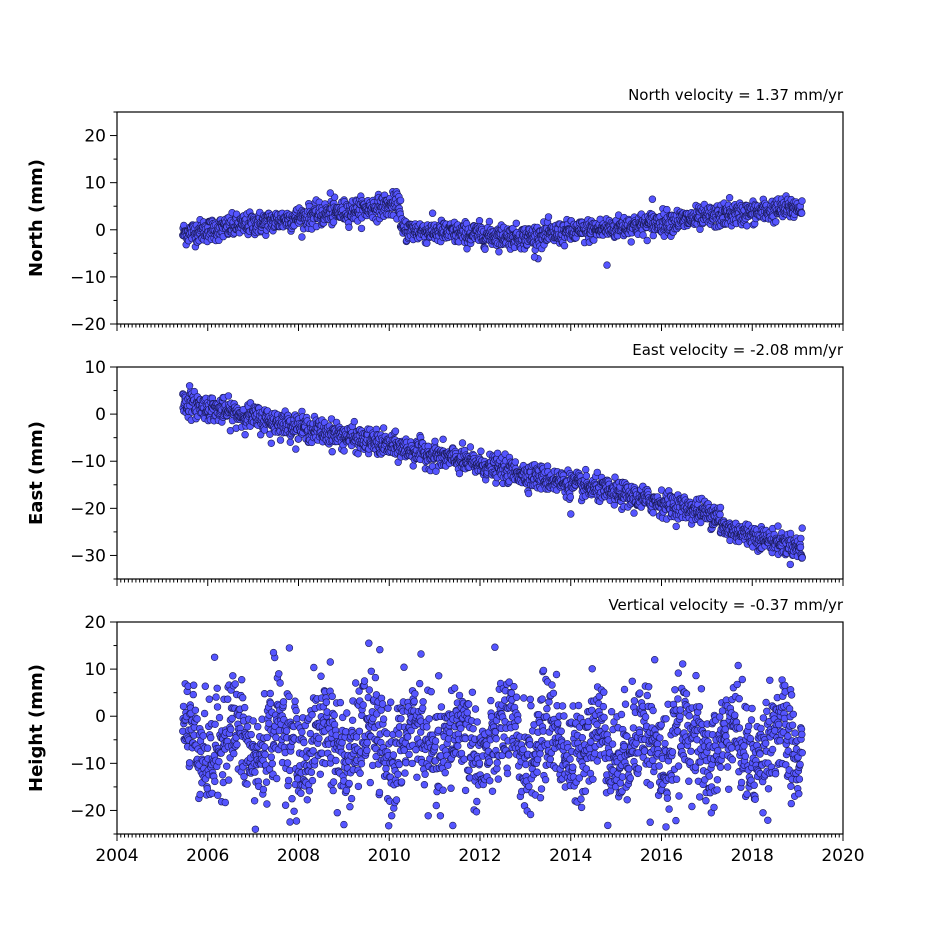 This screenshot has height=937, width=937. What do you see at coordinates (492, 228) in the screenshot?
I see `north-points` at bounding box center [492, 228].